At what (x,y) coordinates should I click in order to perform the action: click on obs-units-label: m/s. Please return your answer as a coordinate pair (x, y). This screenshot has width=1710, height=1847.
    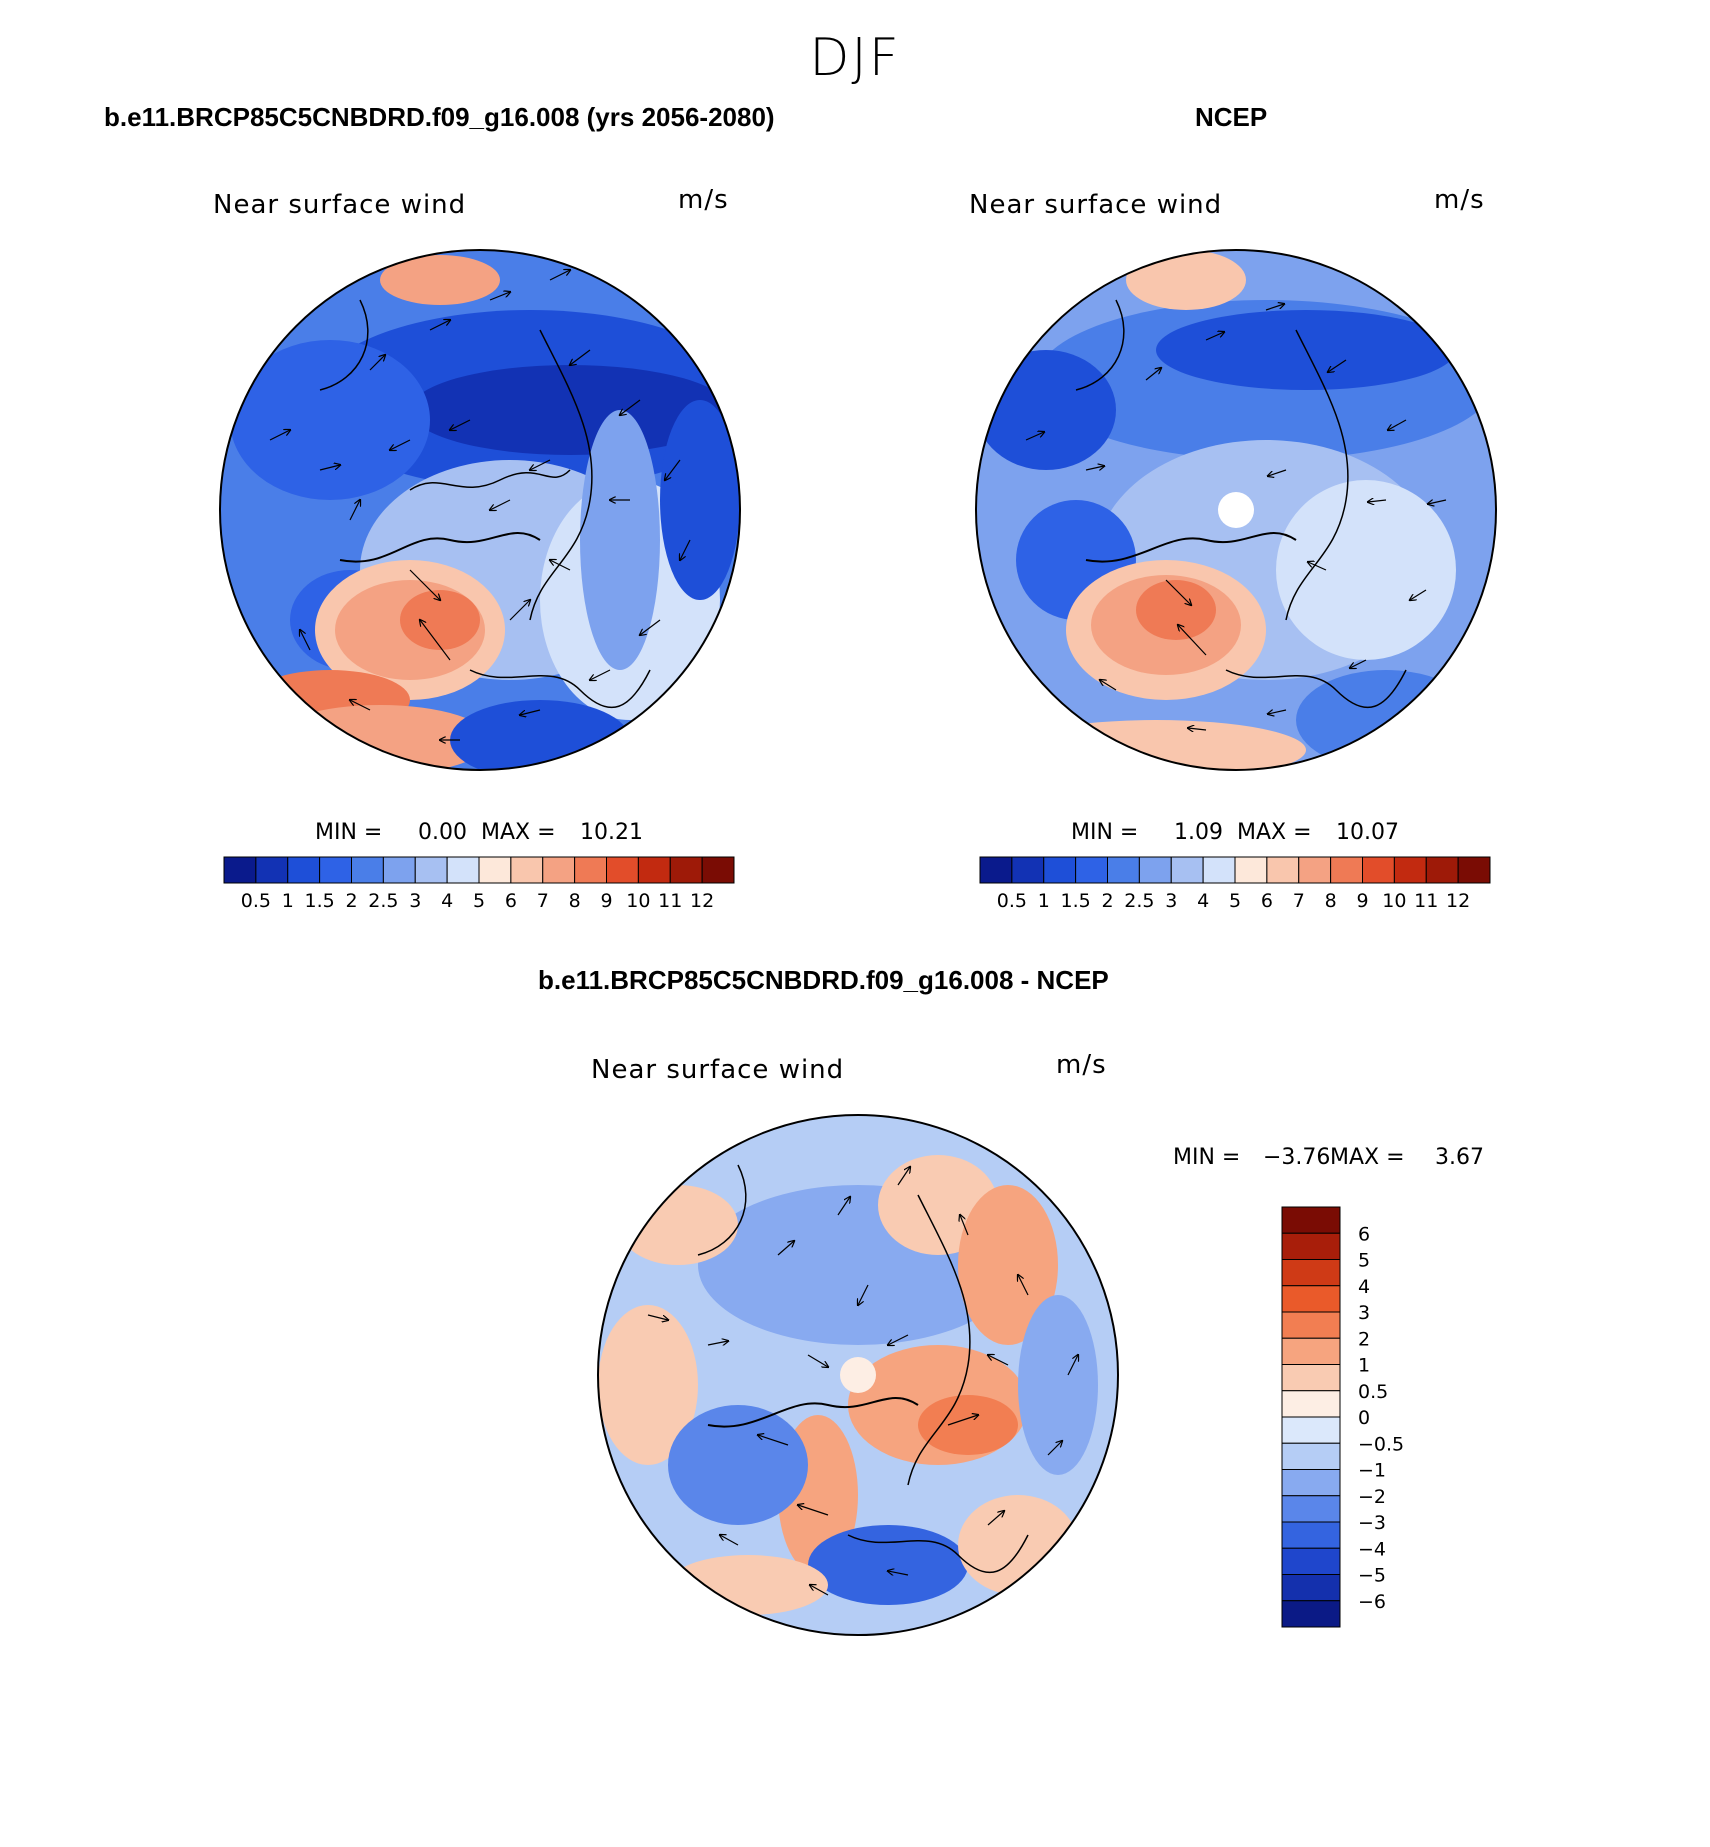
    Looking at the image, I should click on (1459, 200).